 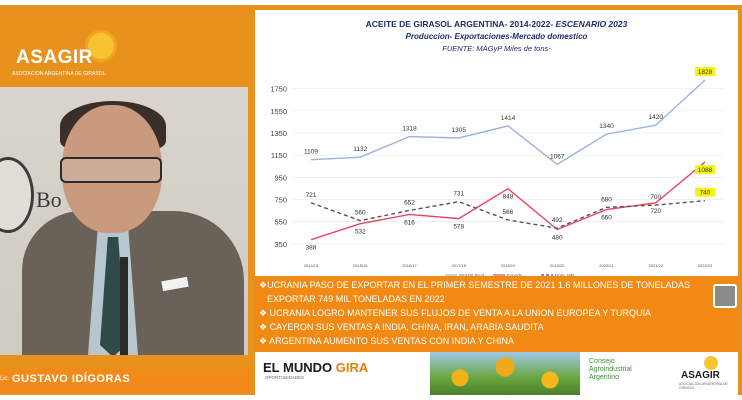 What do you see at coordinates (459, 130) in the screenshot?
I see `data-label: 1305` at bounding box center [459, 130].